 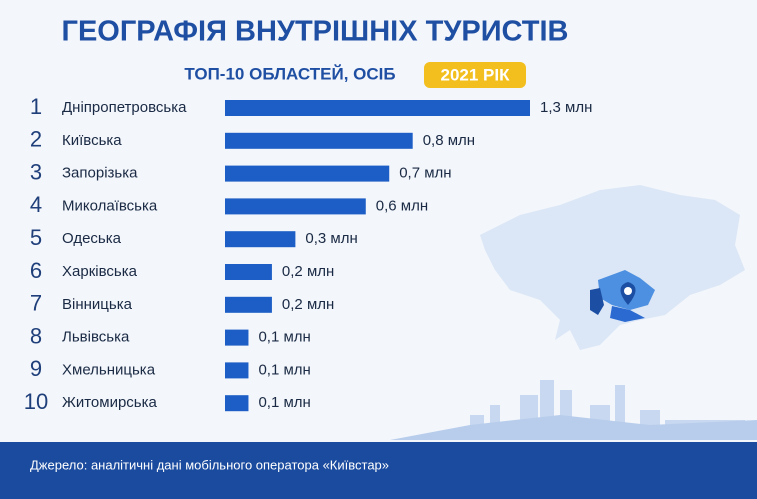 What do you see at coordinates (110, 205) in the screenshot?
I see `category-label: Миколаївська` at bounding box center [110, 205].